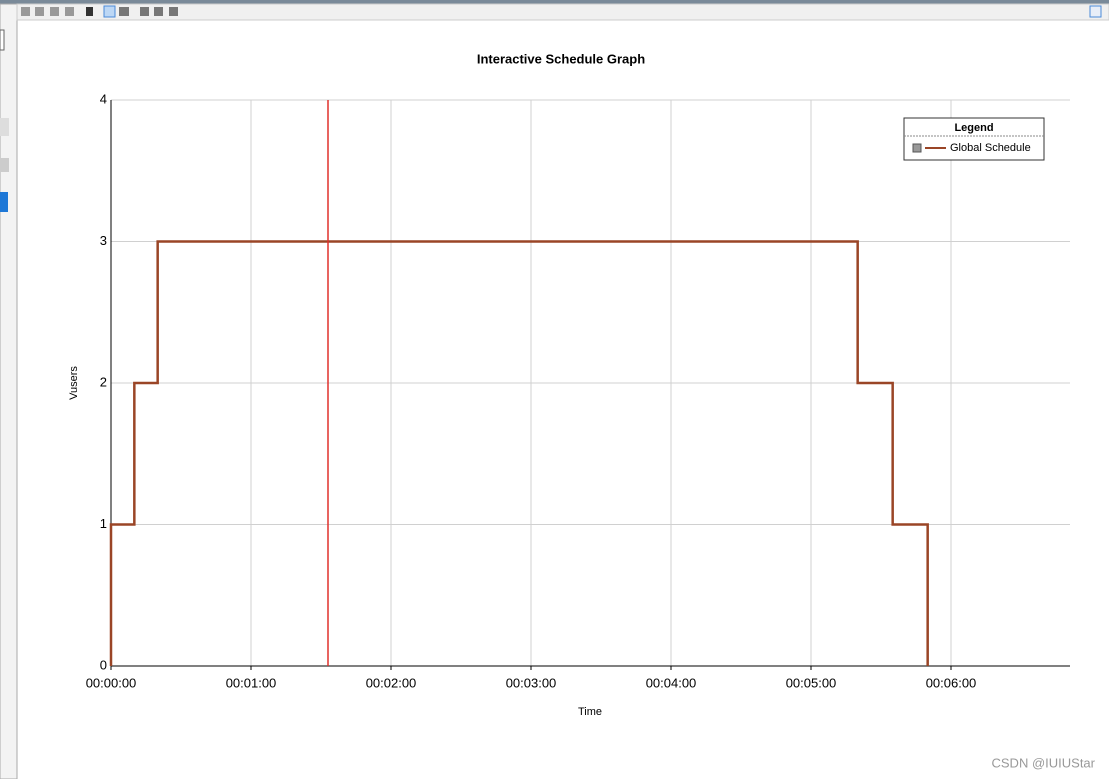  What do you see at coordinates (974, 139) in the screenshot?
I see `legend-box` at bounding box center [974, 139].